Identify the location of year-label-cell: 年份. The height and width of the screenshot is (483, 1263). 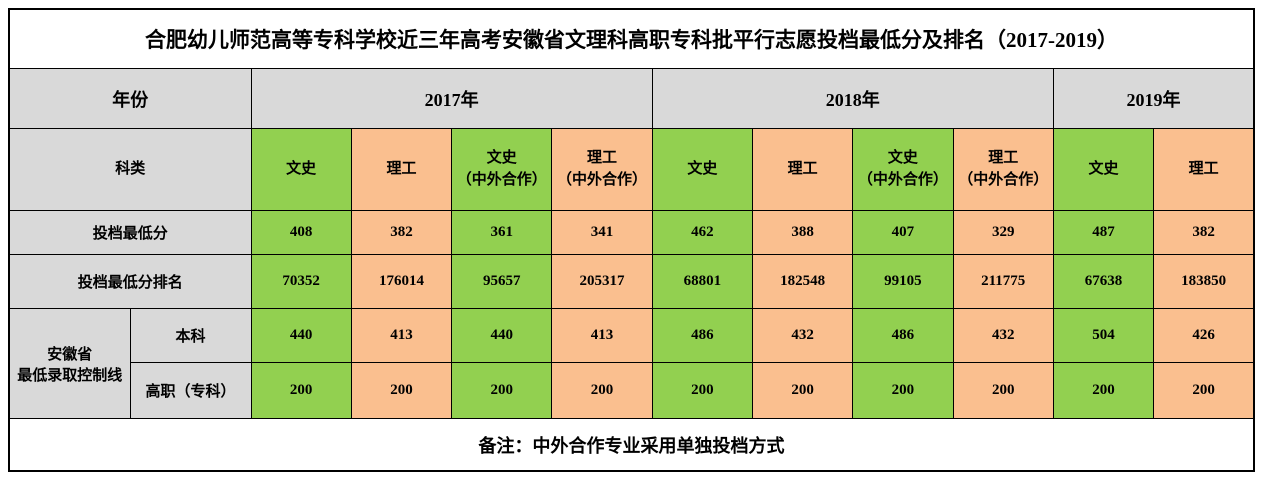
(130, 98).